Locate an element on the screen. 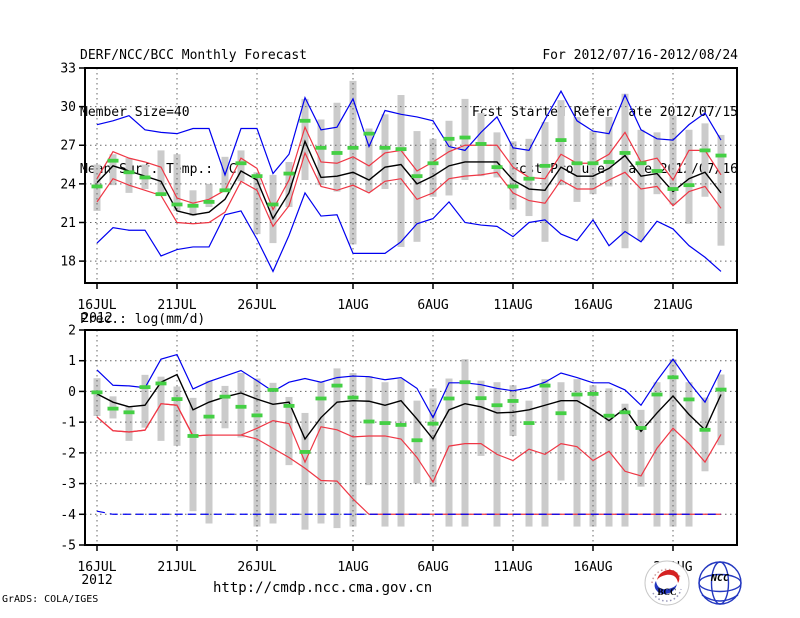 The image size is (800, 618). bcc-logo-bottom-text-arc is located at coordinates (667, 595).